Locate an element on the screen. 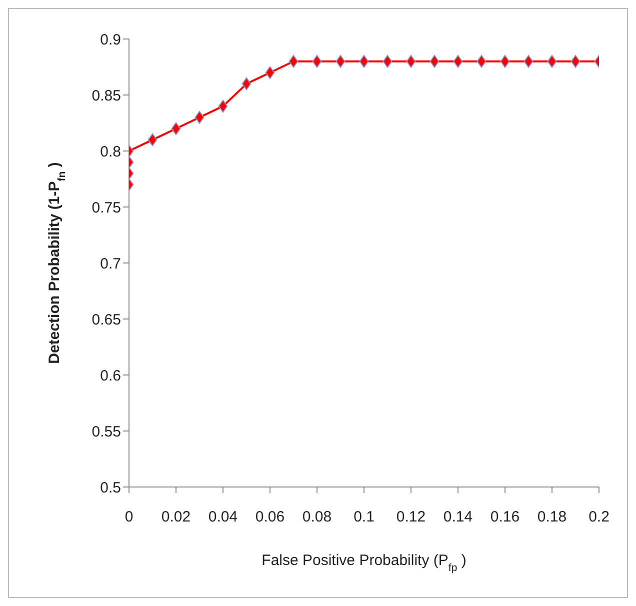  y-tick-label: 0.7 is located at coordinates (110, 263).